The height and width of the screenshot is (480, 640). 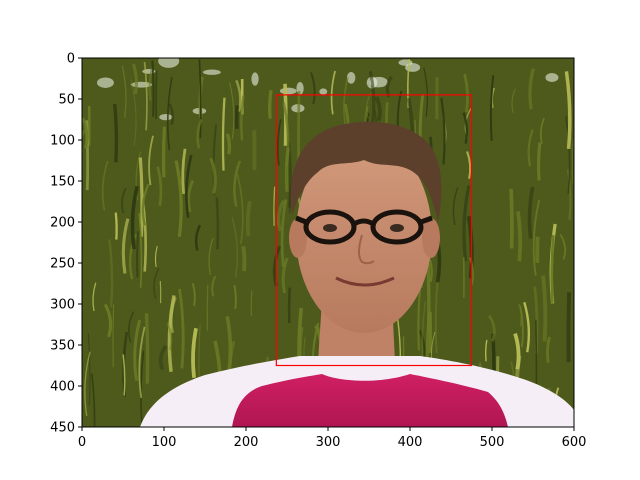 What do you see at coordinates (62, 182) in the screenshot?
I see `y-tick-label: 150` at bounding box center [62, 182].